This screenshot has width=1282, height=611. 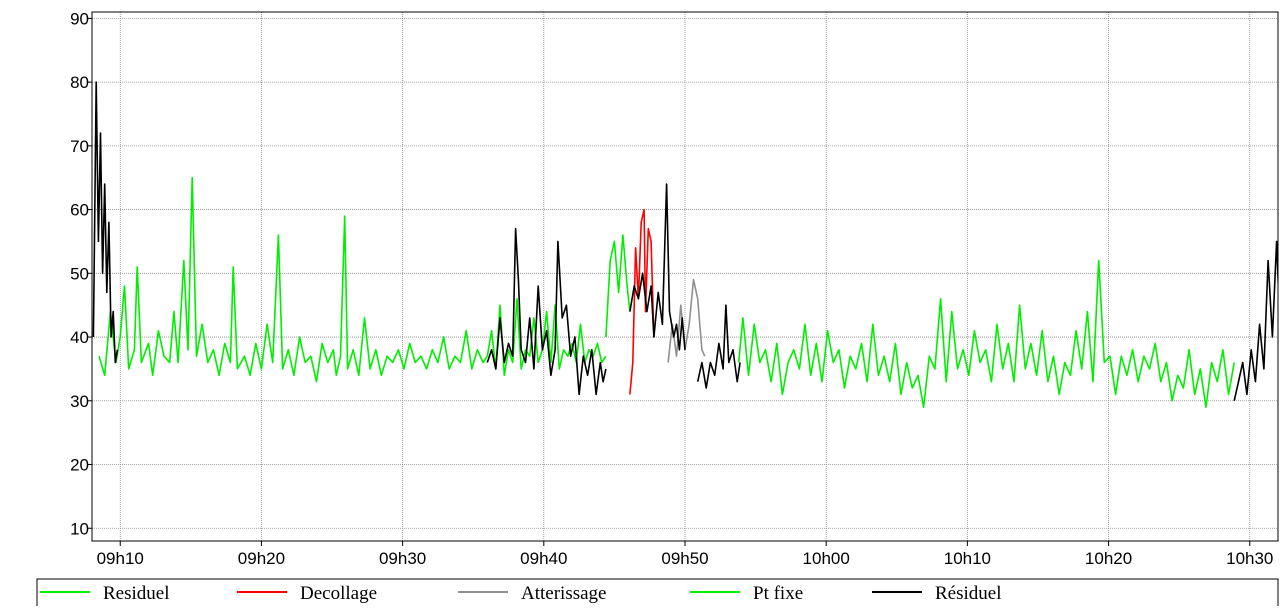 What do you see at coordinates (136, 593) in the screenshot?
I see `legend-label: Residuel` at bounding box center [136, 593].